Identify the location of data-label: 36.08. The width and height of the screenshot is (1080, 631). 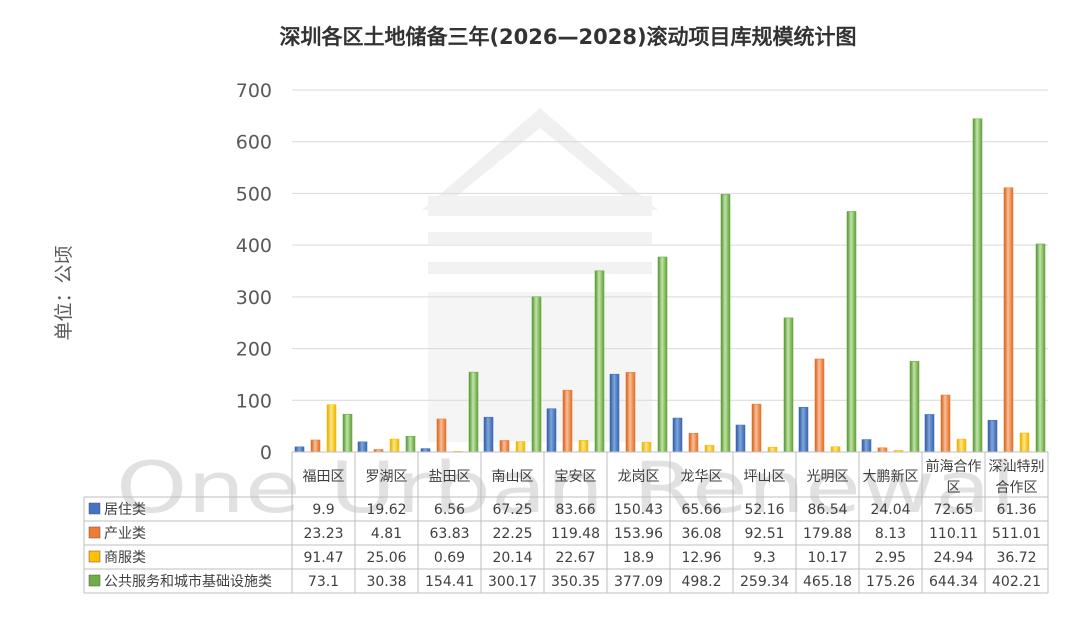
(701, 534).